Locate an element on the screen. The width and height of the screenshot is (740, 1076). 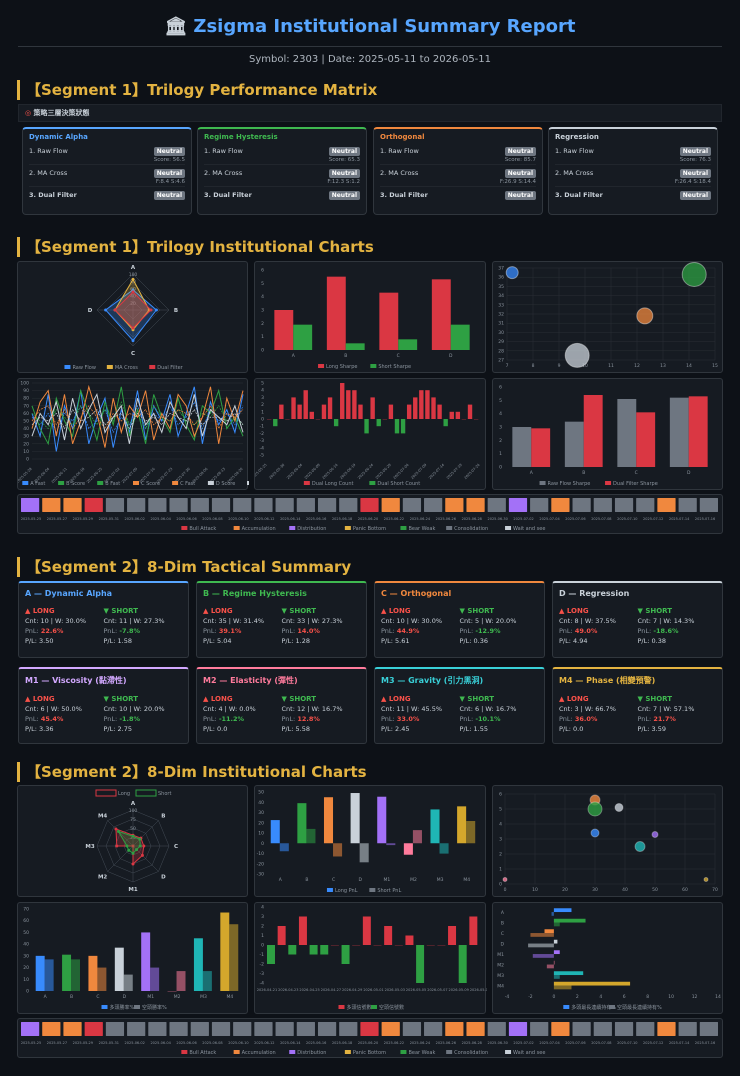
legend-label: Bull Attack is located at coordinates (202, 1053).